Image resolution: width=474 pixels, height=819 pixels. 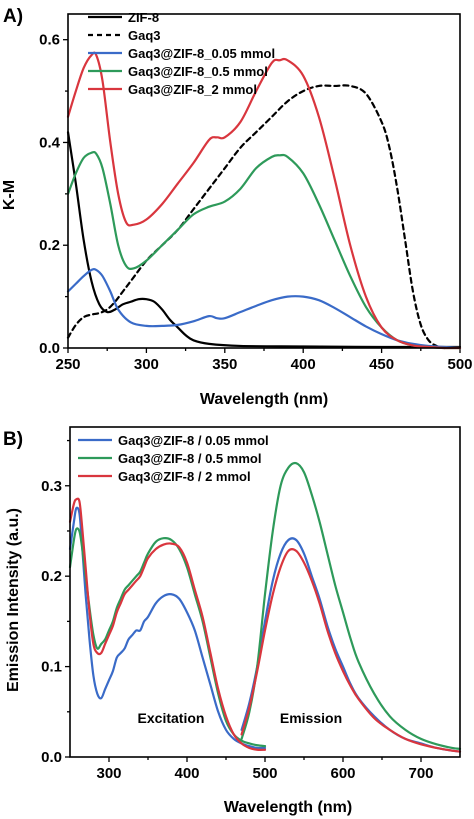 I want to click on panel-b-x-tick-label: 400, so click(x=186, y=773).